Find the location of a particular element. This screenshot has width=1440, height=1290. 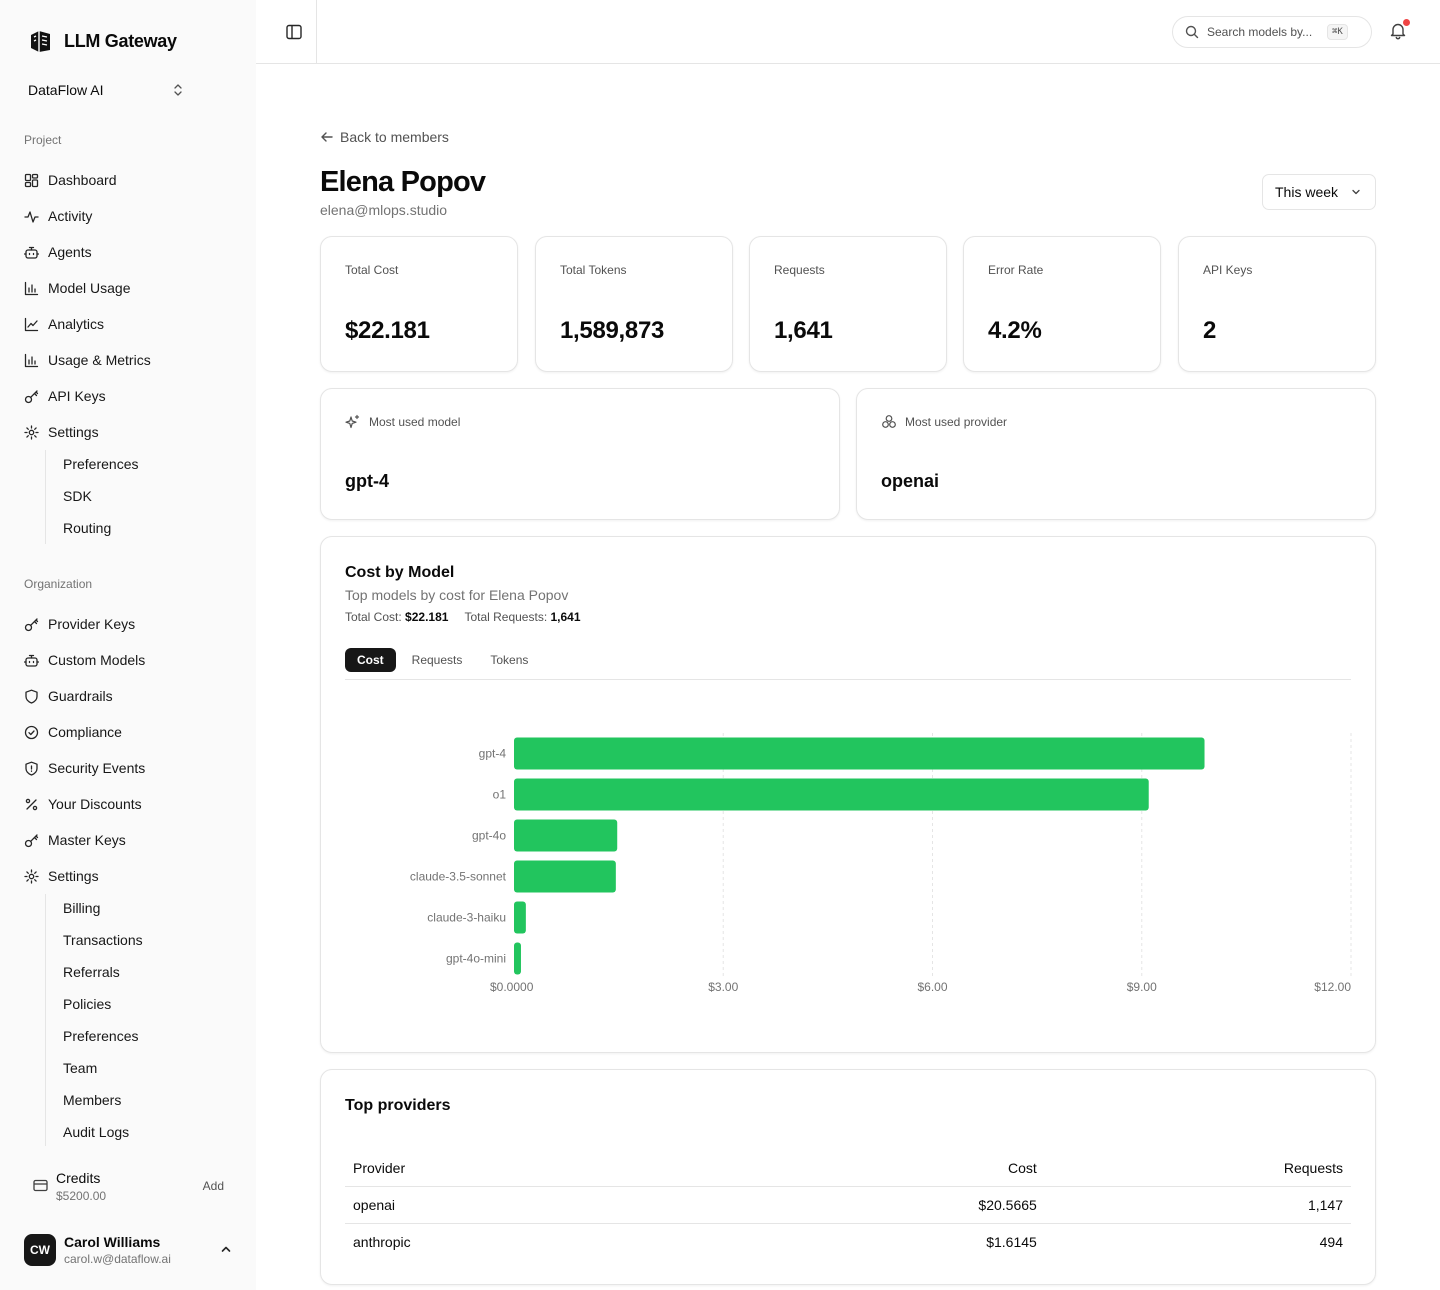

chart-title: Cost by Model is located at coordinates (400, 572).